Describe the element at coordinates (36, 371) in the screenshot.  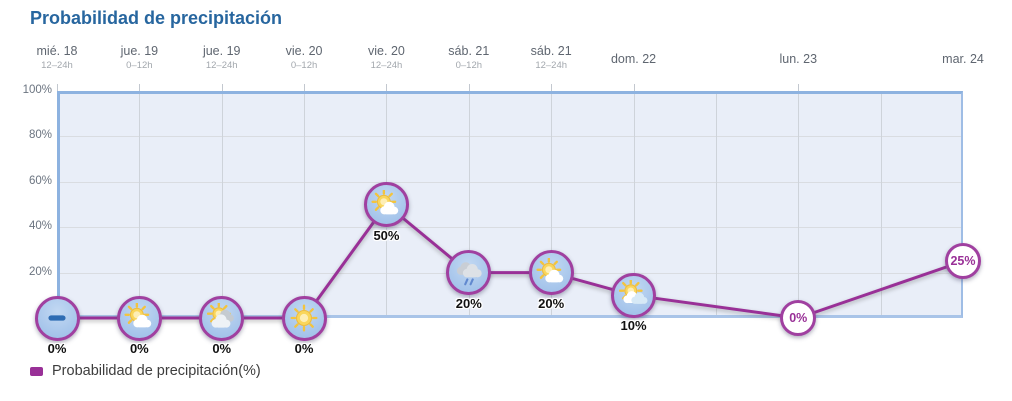
I see `legend-swatch-icon` at that location.